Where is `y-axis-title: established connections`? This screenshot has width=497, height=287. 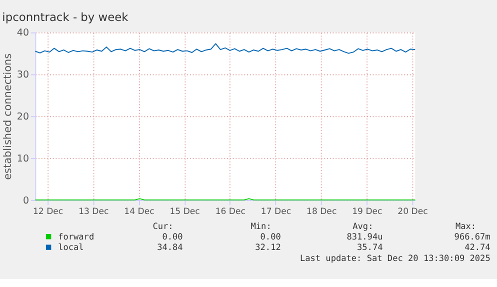
y-axis-title: established connections is located at coordinates (8, 116).